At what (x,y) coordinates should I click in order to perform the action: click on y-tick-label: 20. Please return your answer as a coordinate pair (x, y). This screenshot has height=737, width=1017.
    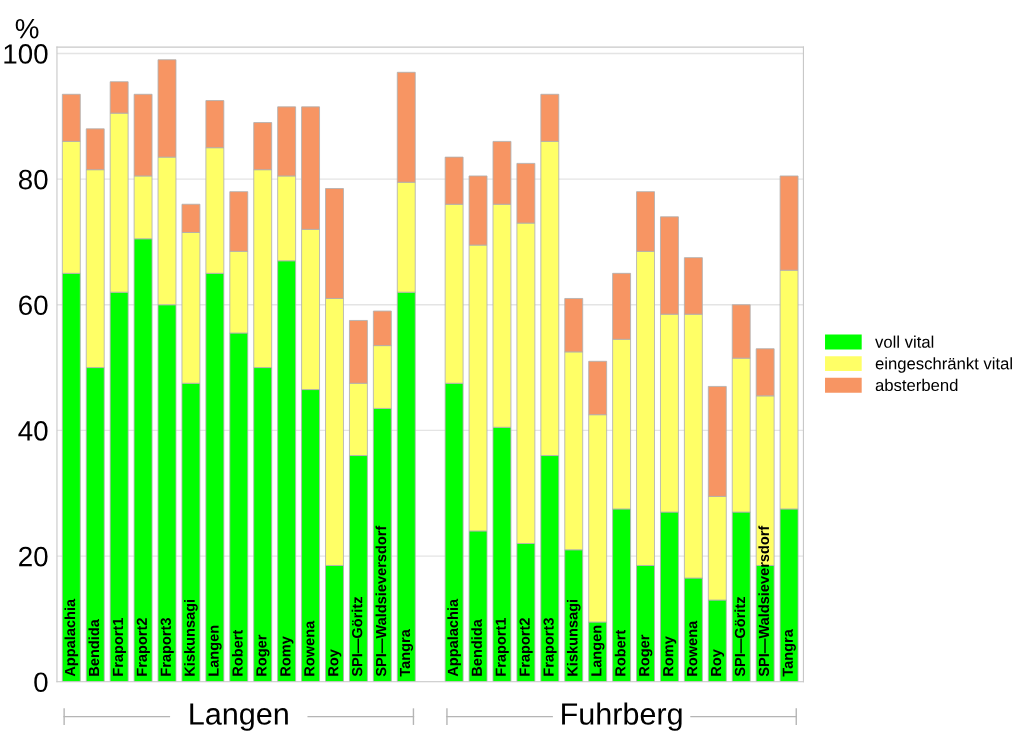
    Looking at the image, I should click on (33, 556).